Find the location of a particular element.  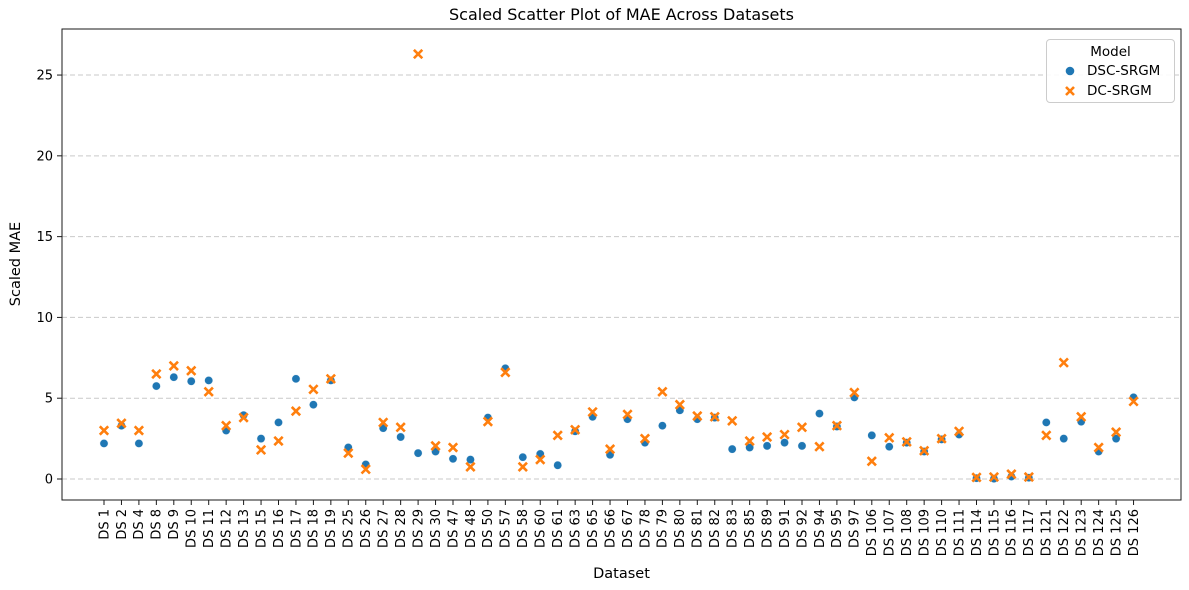

x-tick-label: DS 61 is located at coordinates (558, 528).